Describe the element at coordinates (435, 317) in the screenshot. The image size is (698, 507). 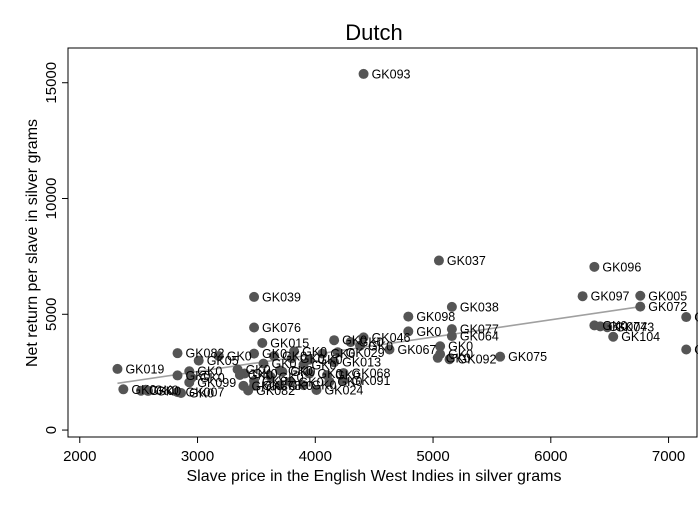
I see `point-label: GK098` at that location.